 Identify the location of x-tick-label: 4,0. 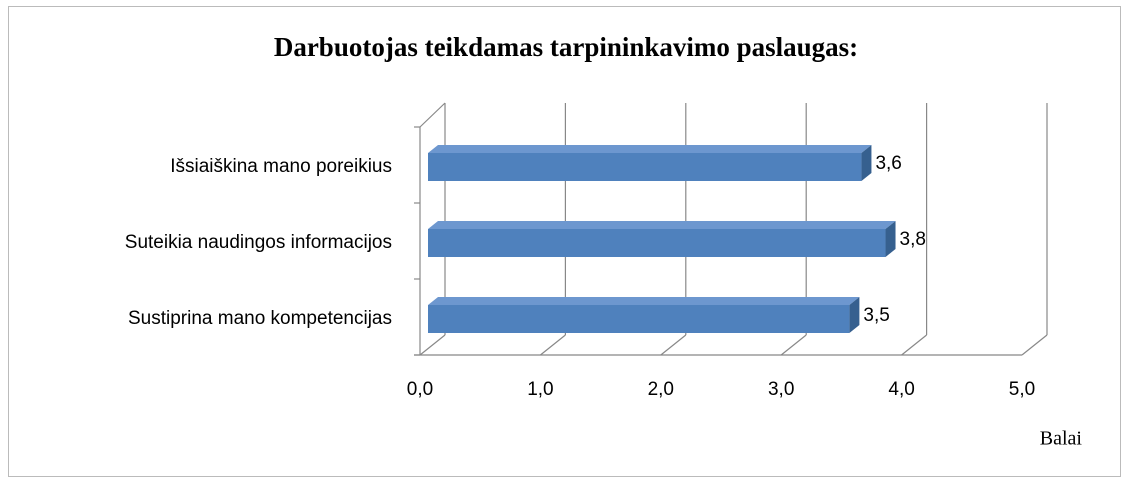
(901, 389).